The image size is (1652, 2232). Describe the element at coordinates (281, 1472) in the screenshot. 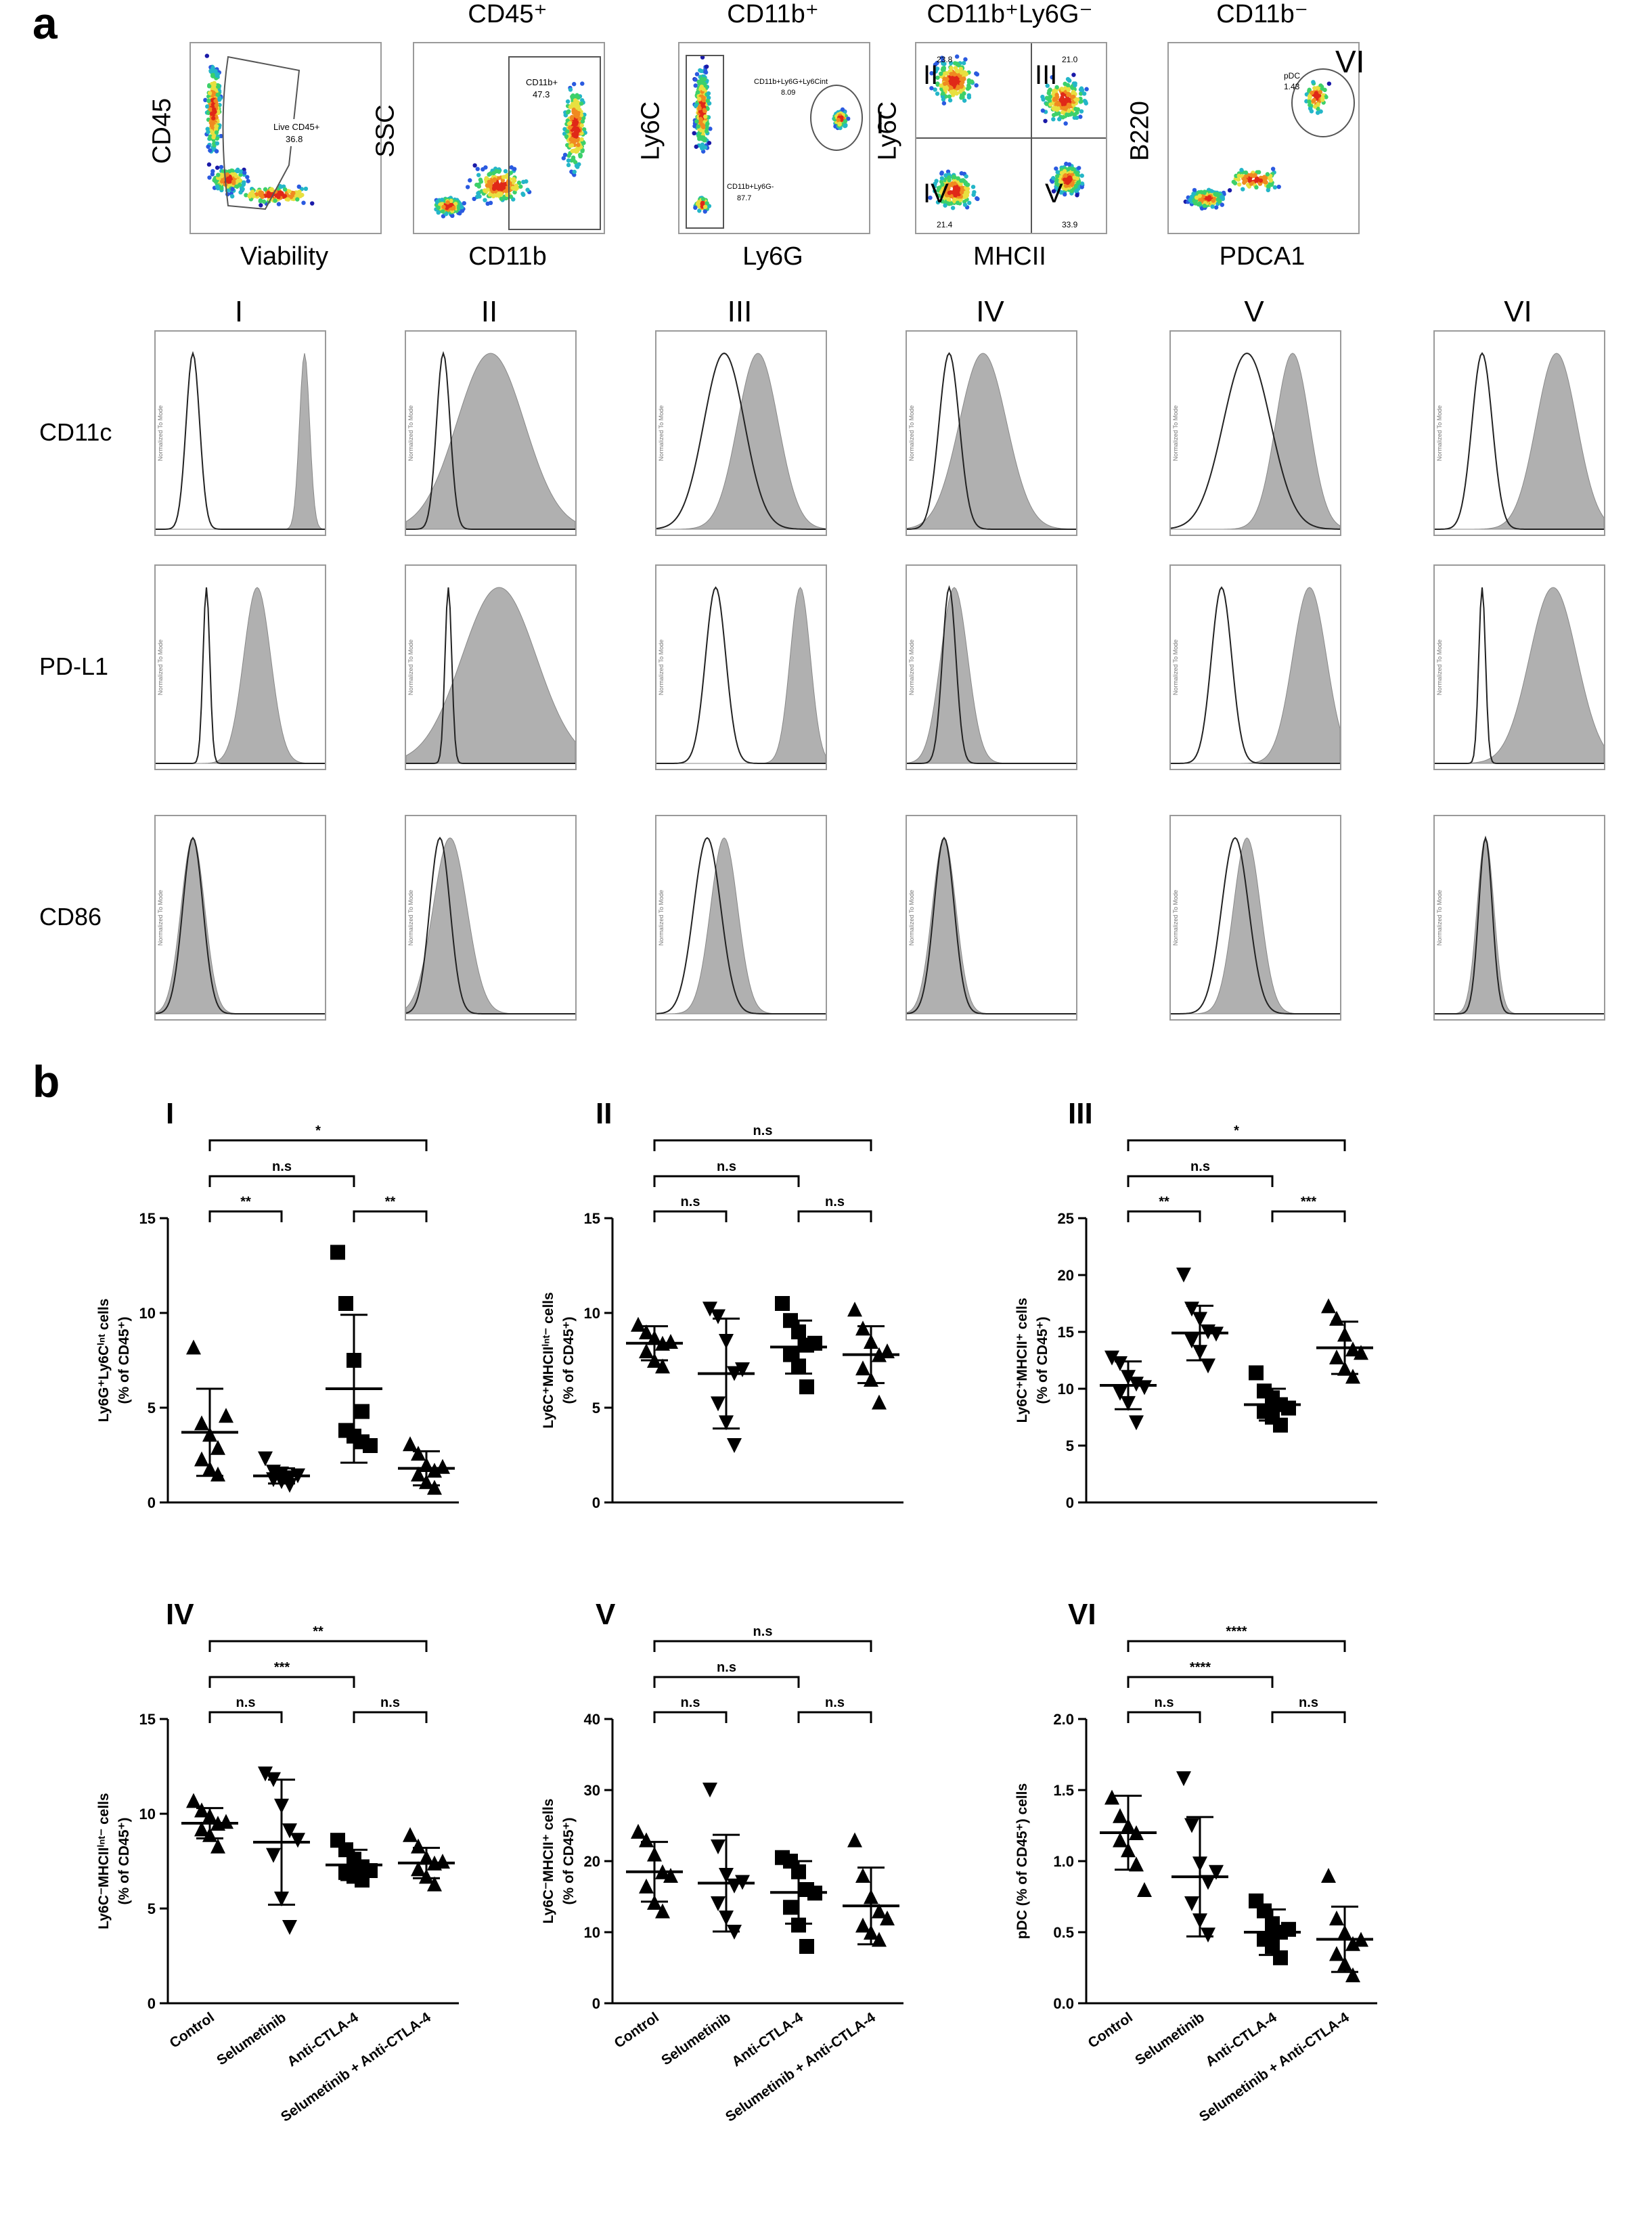

I see `group-series` at that location.